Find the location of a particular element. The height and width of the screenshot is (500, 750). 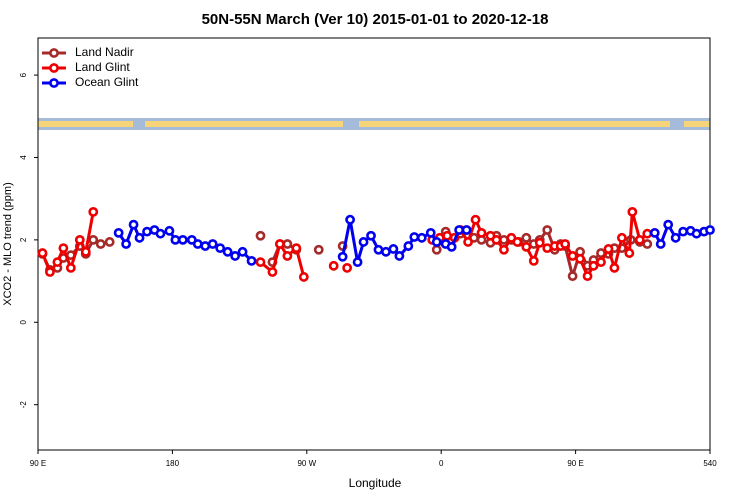

x-axis-label: Longitude is located at coordinates (375, 483).